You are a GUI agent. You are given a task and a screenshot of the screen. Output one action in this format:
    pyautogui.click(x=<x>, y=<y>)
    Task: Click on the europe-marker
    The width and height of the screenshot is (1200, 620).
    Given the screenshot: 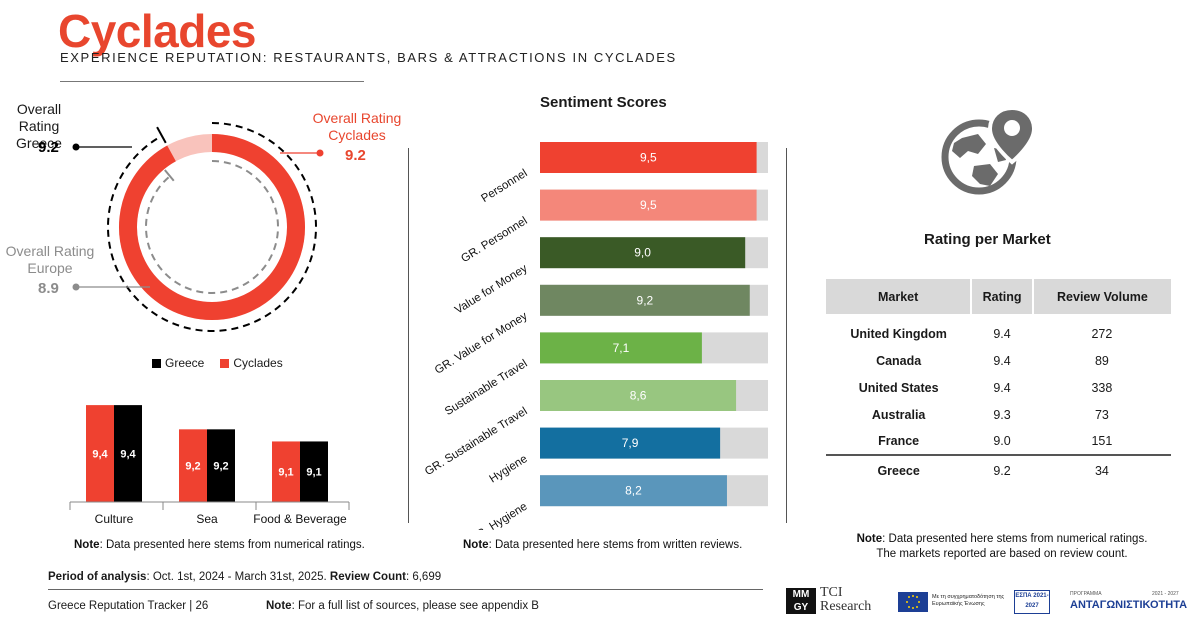 What is the action you would take?
    pyautogui.click(x=169, y=175)
    